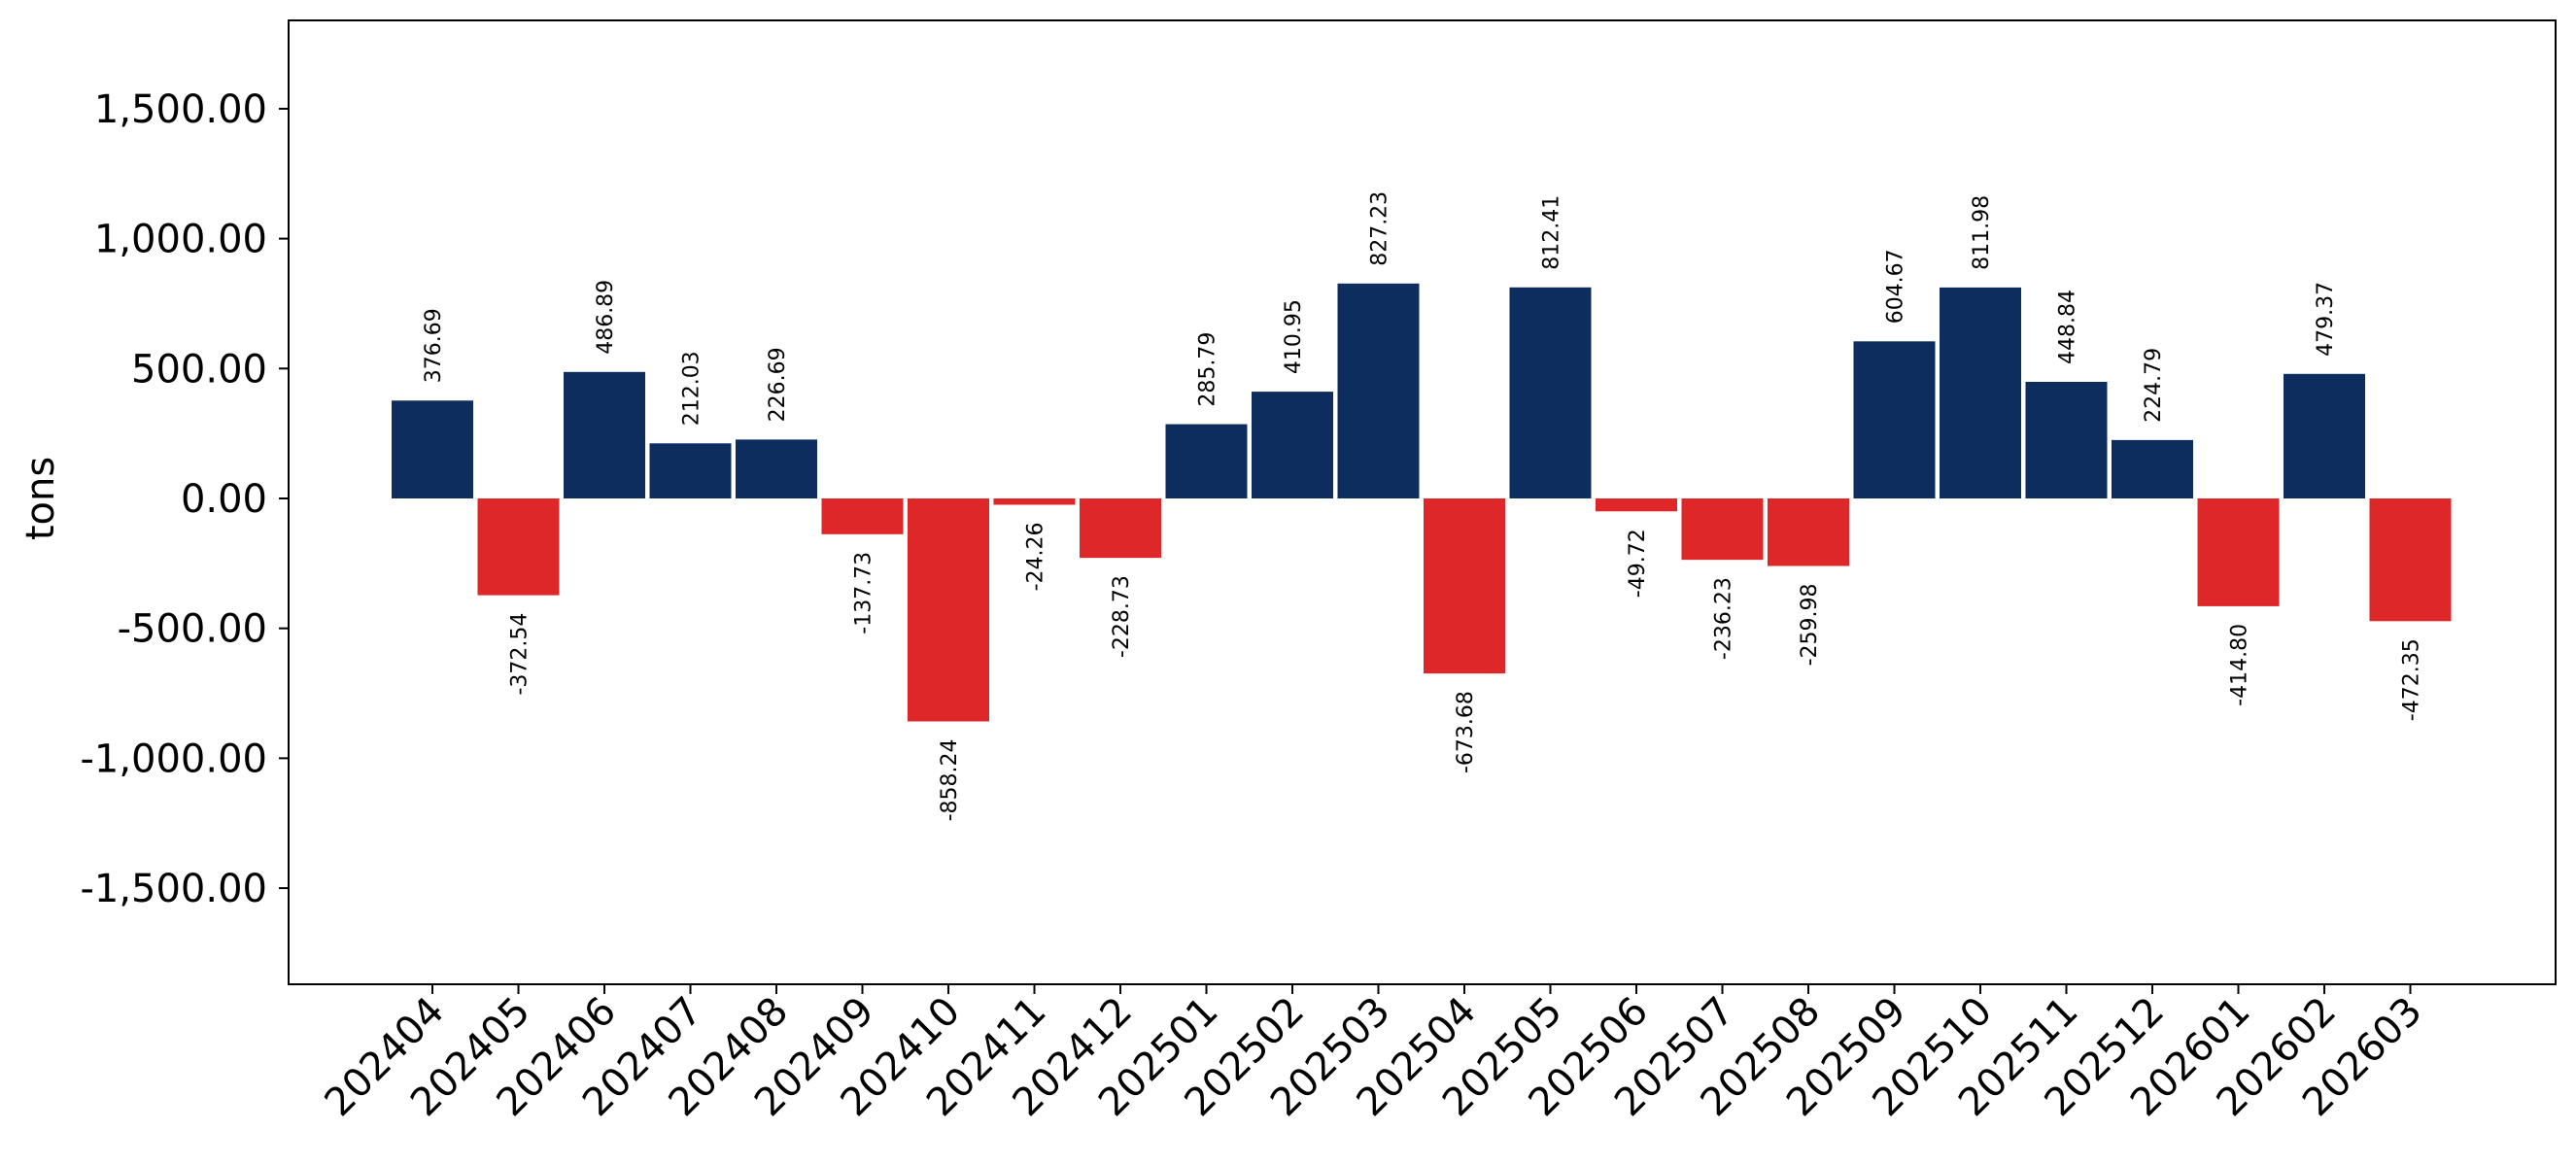  What do you see at coordinates (180, 109) in the screenshot?
I see `y-tick-label: 1,500.00` at bounding box center [180, 109].